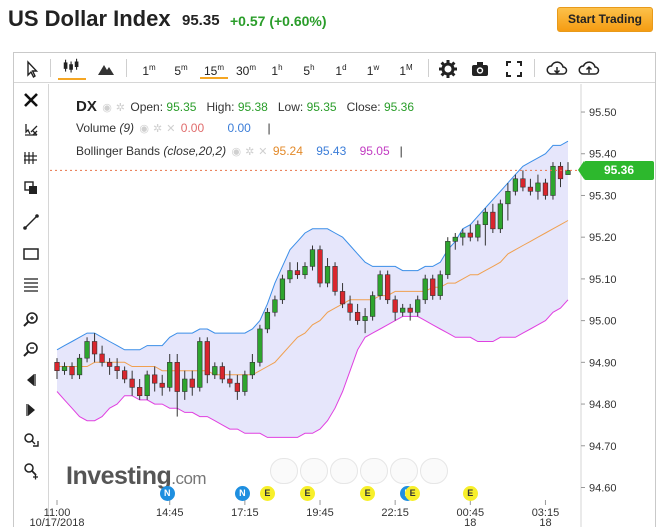 Image resolution: width=659 pixels, height=527 pixels. I want to click on close-label: Close:, so click(363, 107).